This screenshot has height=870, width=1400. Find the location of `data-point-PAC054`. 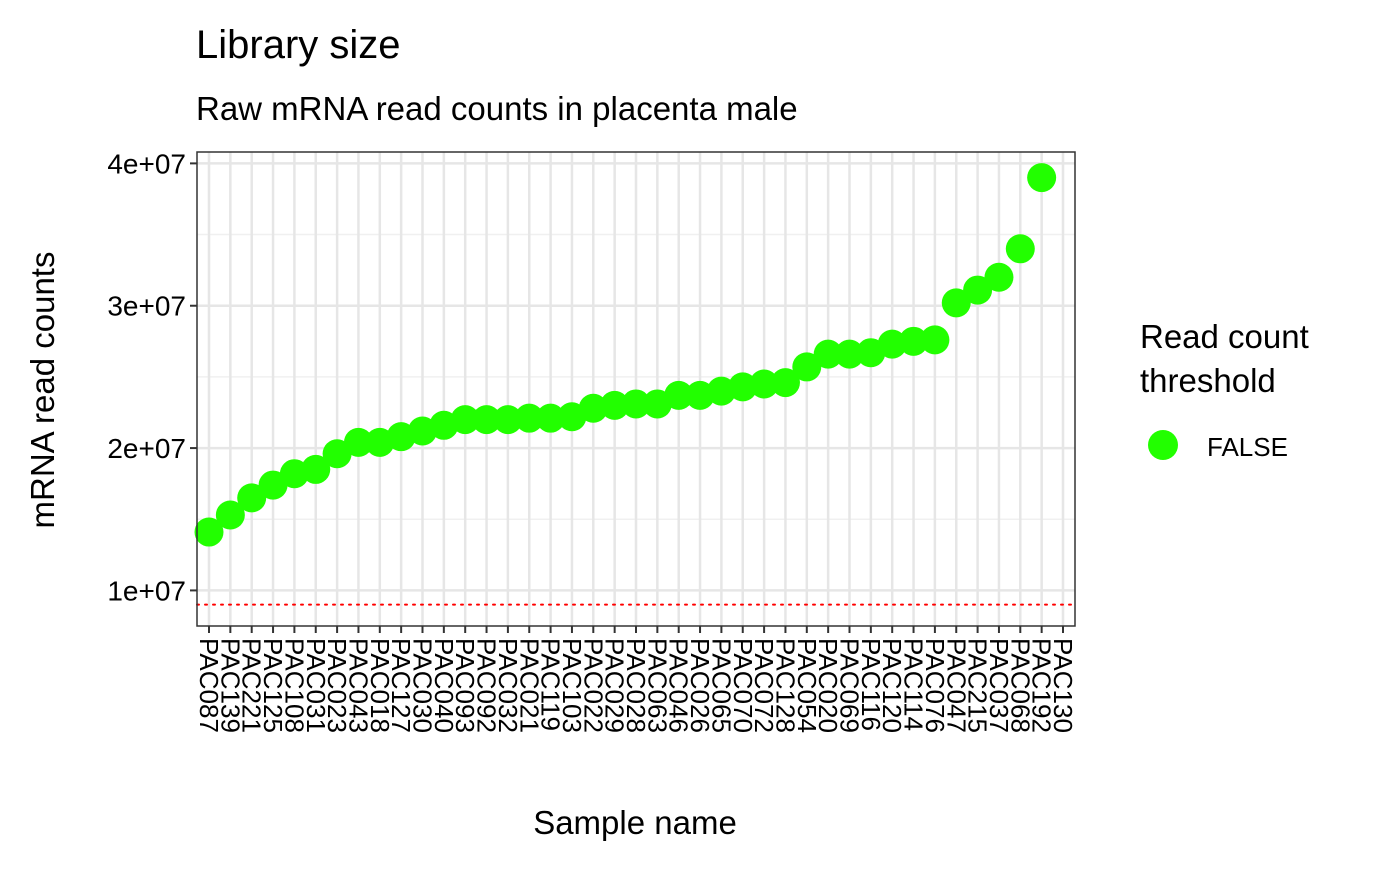

data-point-PAC054 is located at coordinates (807, 367).